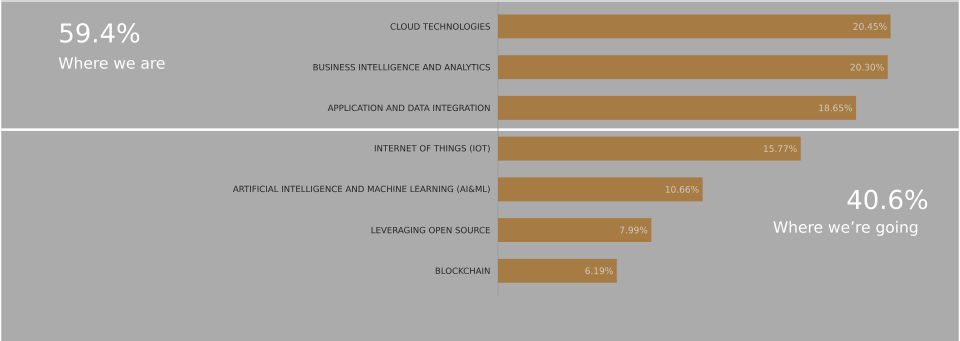 The height and width of the screenshot is (341, 960). Describe the element at coordinates (431, 230) in the screenshot. I see `y-tick-label: LEVERAGING OPEN SOURCE` at that location.